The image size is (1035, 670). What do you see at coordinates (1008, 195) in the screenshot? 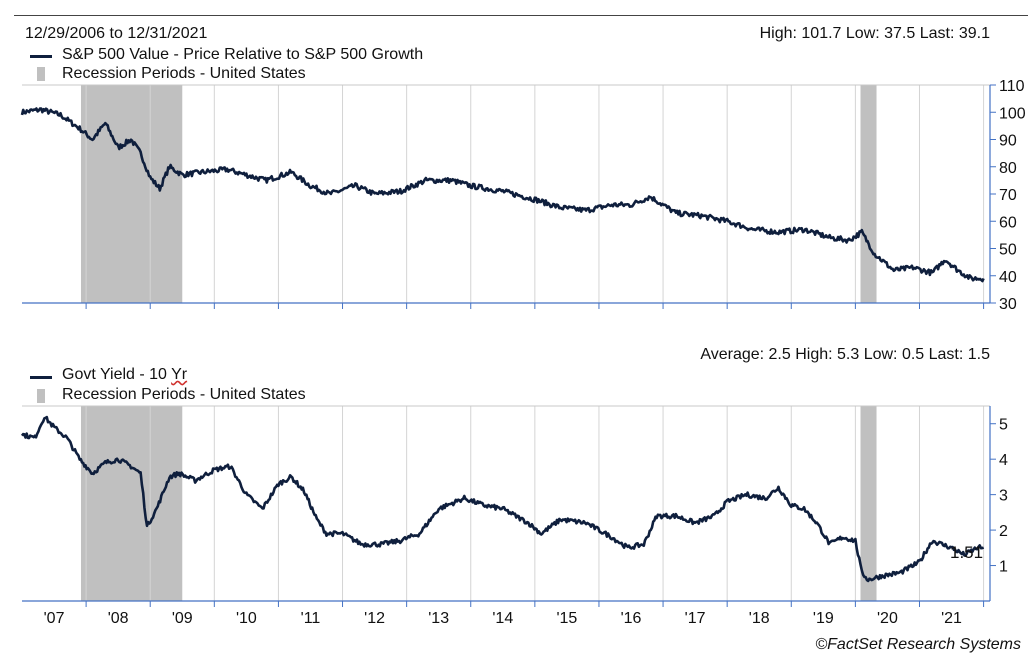
I see `y-tick-label: 70` at bounding box center [1008, 195].